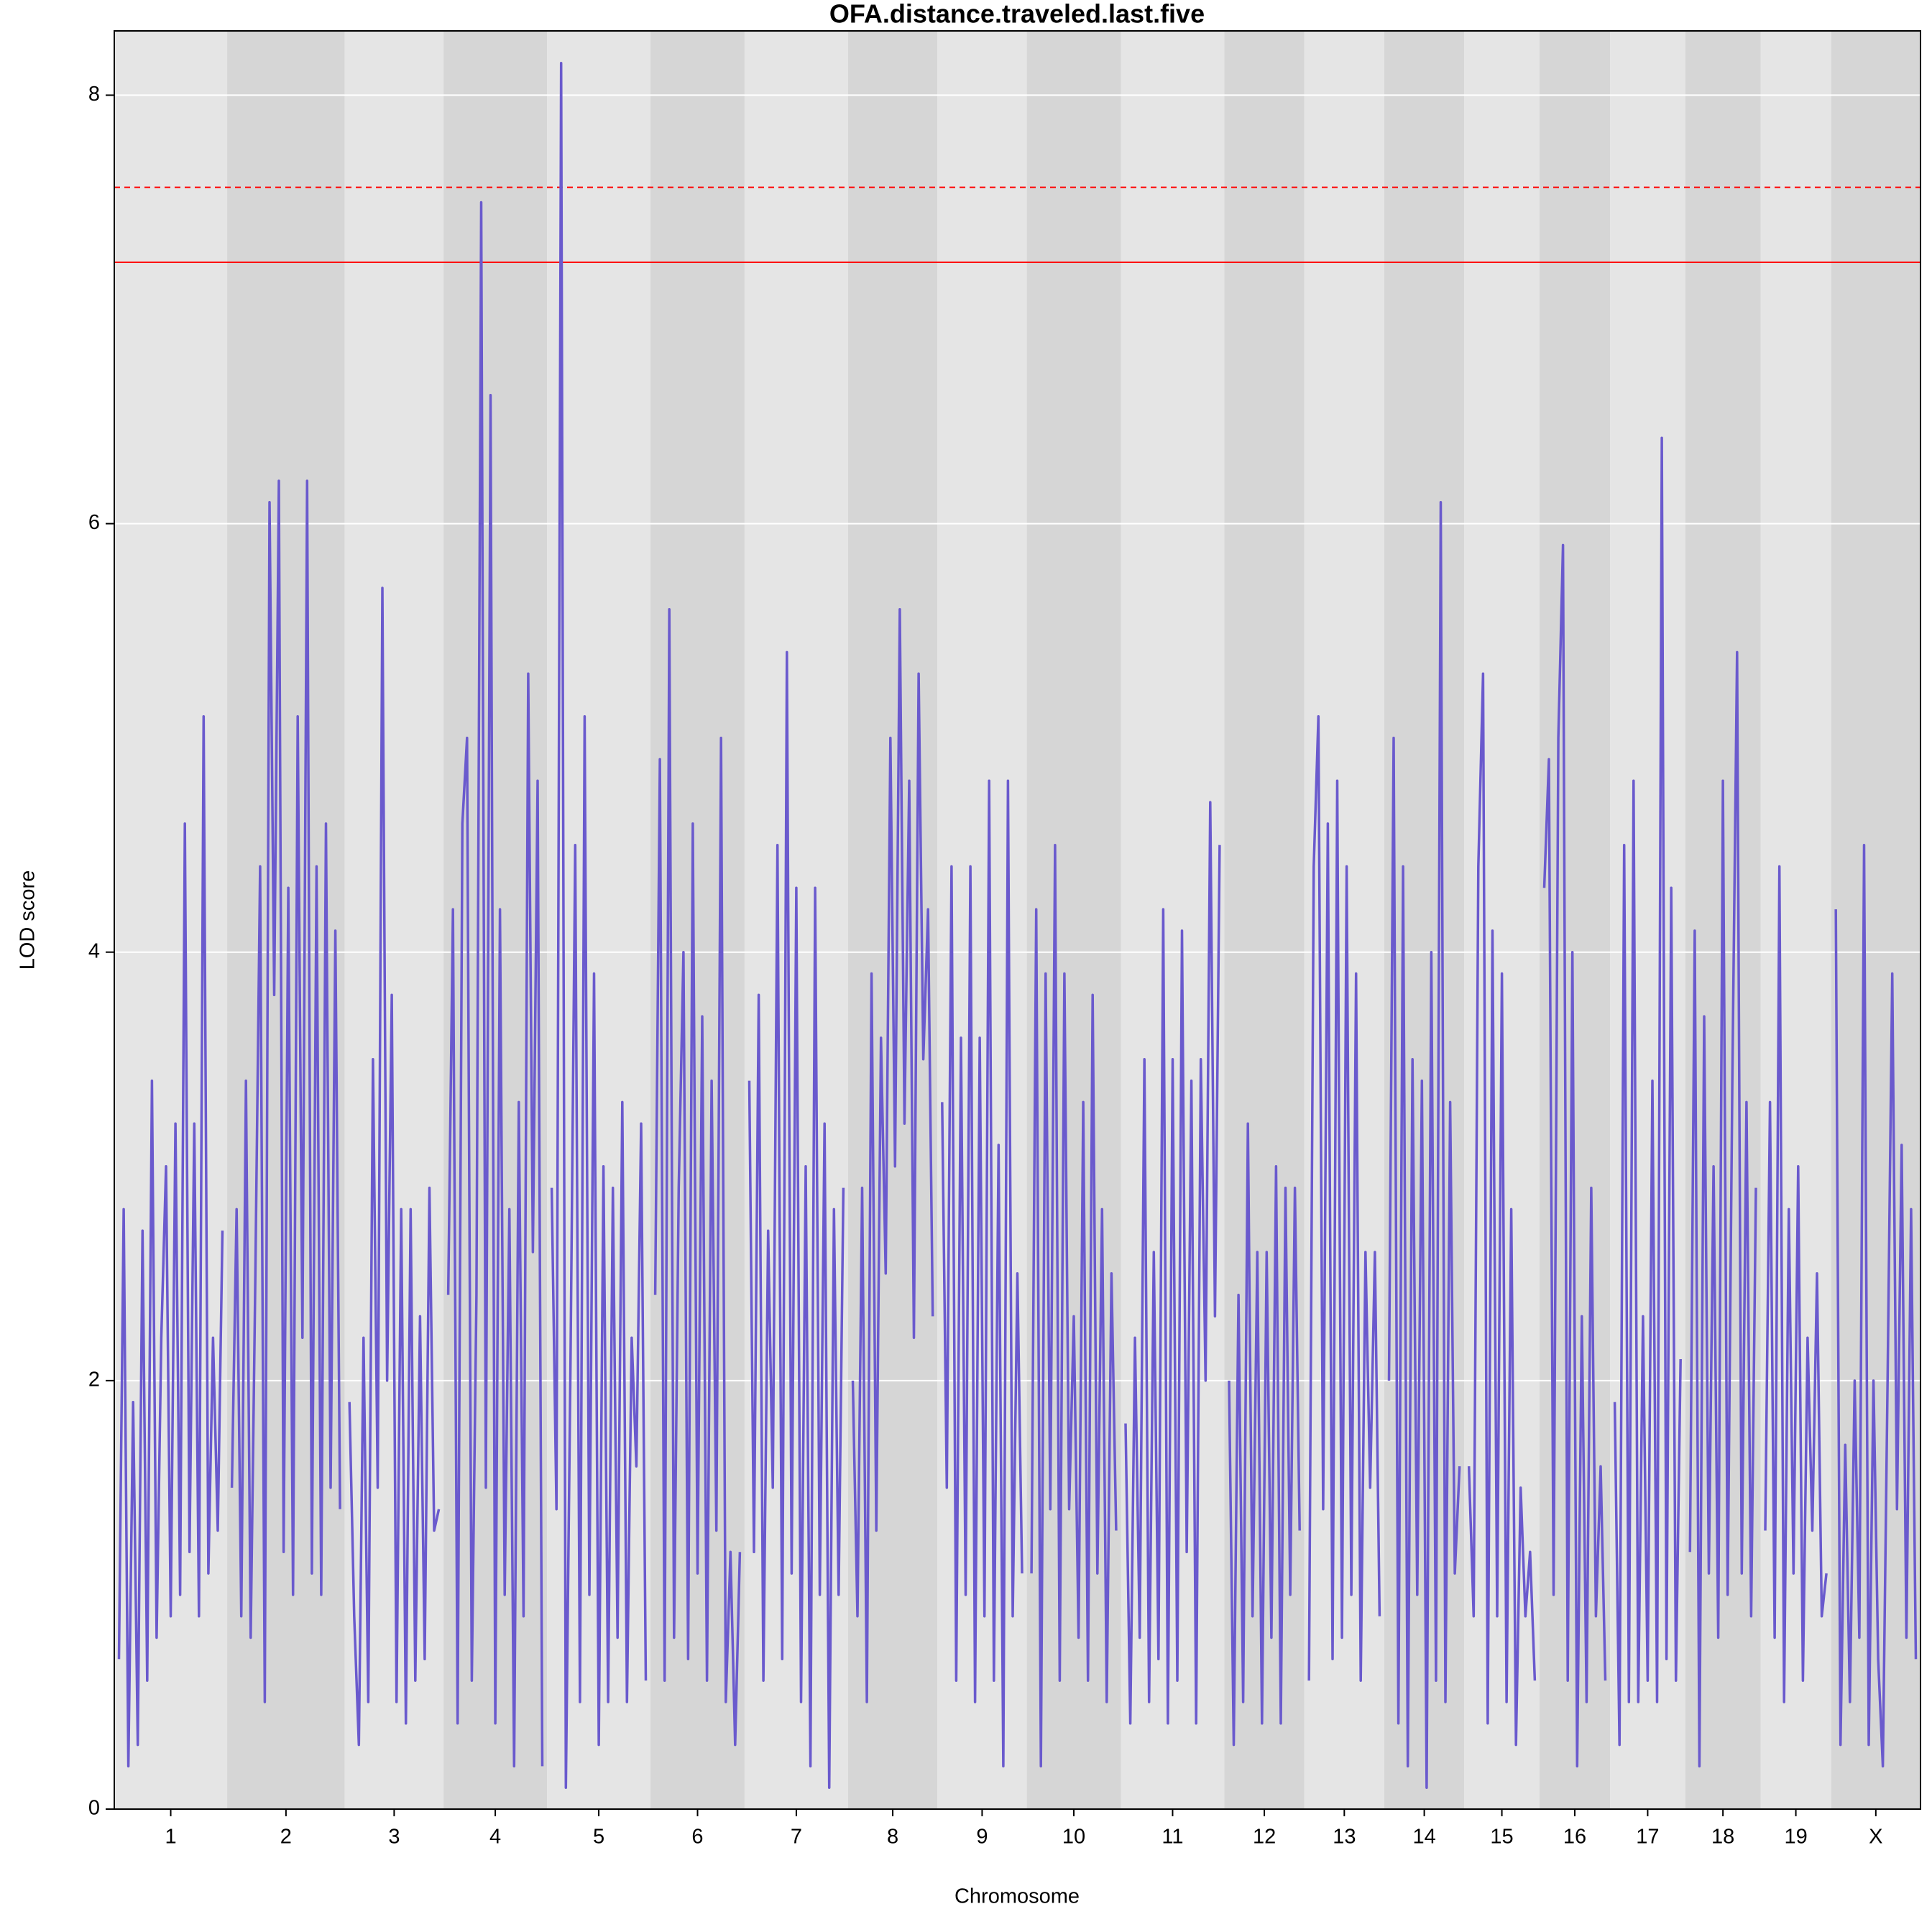 This screenshot has height=1932, width=1932. I want to click on y-axis-label: LOD score, so click(28, 920).